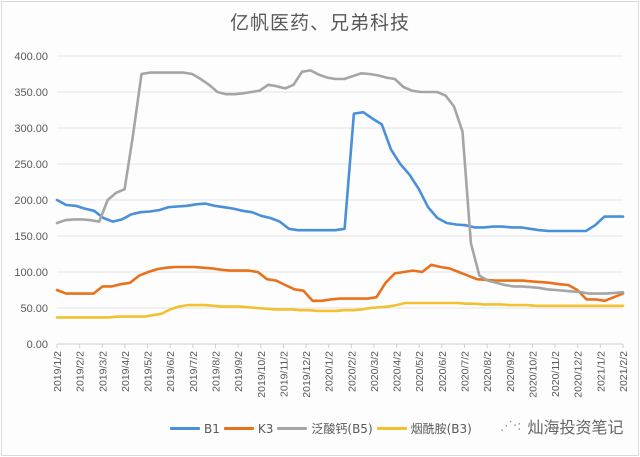 The width and height of the screenshot is (640, 457). I want to click on watermark-text: 灿海投资笔记, so click(575, 427).